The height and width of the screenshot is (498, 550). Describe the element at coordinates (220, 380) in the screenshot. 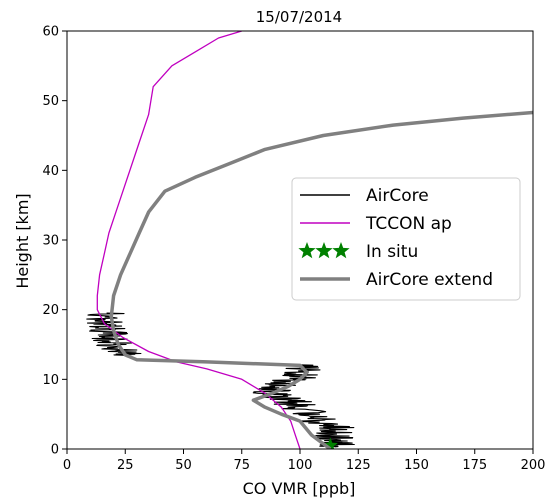

I see `aircore-line` at that location.